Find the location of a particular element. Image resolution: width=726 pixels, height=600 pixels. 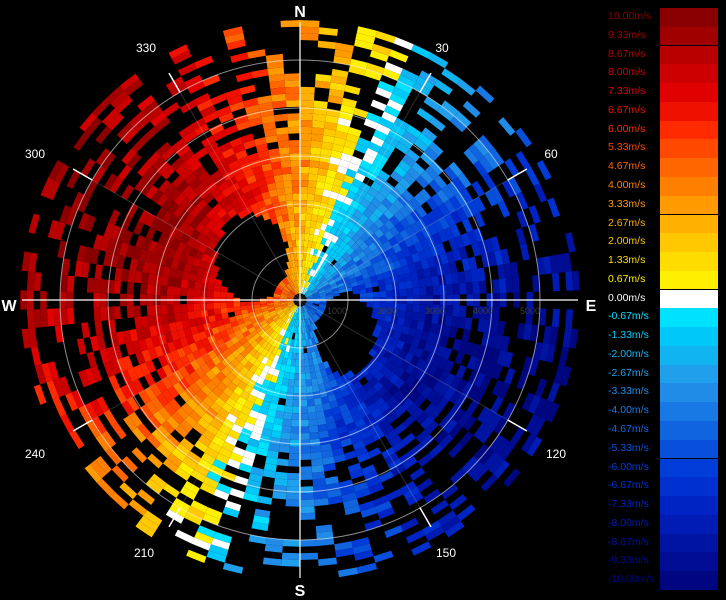

legend-label: -9.33m/s is located at coordinates (628, 560).